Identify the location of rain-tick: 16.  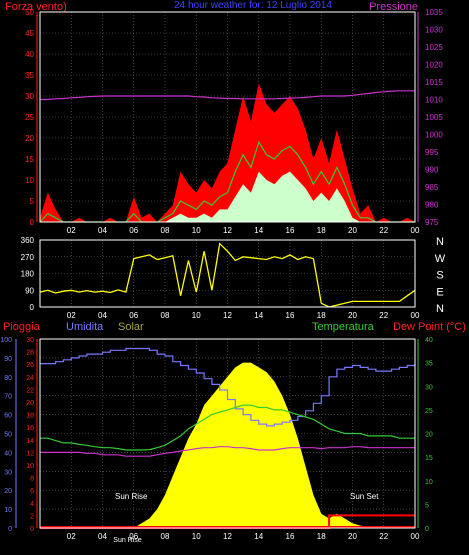
(30, 428).